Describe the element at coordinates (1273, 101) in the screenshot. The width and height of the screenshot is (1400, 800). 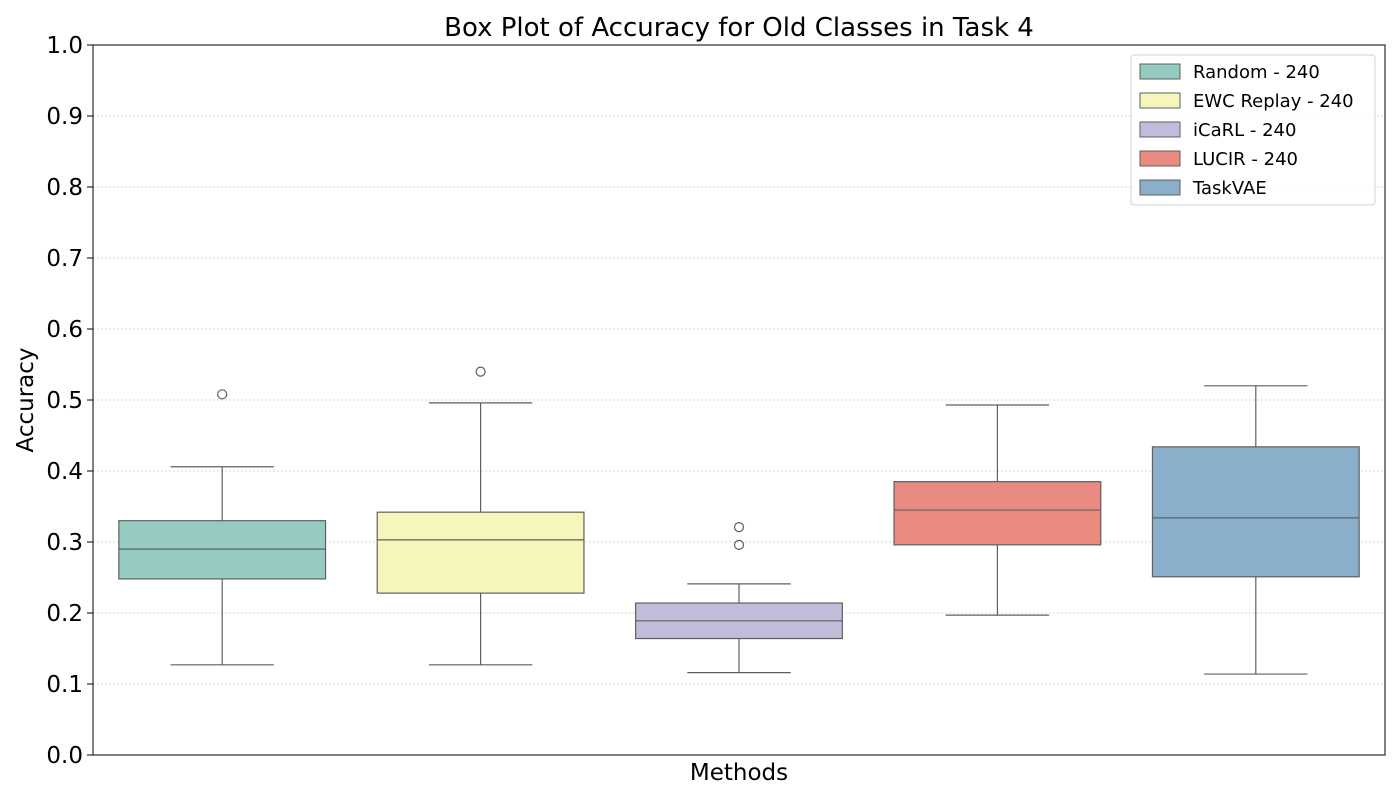
I see `legend-label: EWC Replay - 240` at that location.